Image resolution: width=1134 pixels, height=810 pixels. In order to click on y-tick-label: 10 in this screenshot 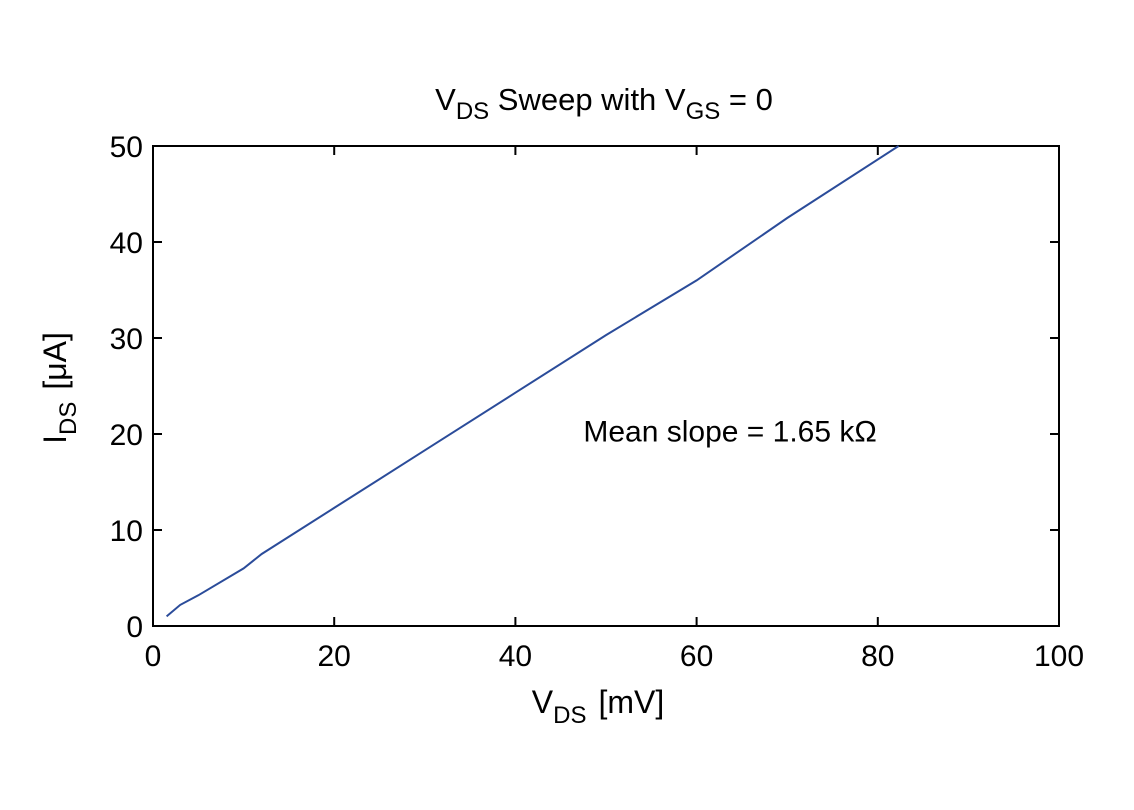, I will do `click(126, 531)`.